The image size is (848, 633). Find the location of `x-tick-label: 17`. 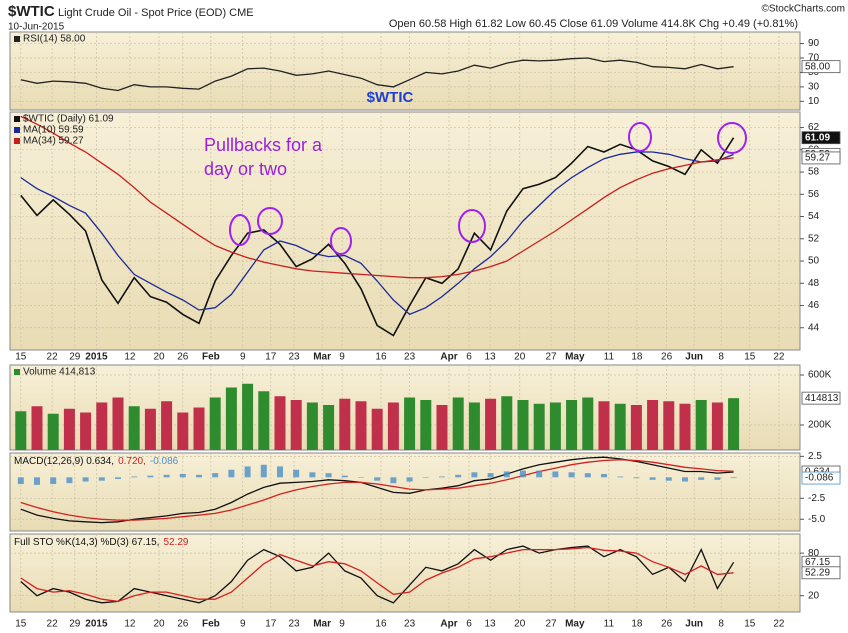

x-tick-label: 17 is located at coordinates (271, 624).